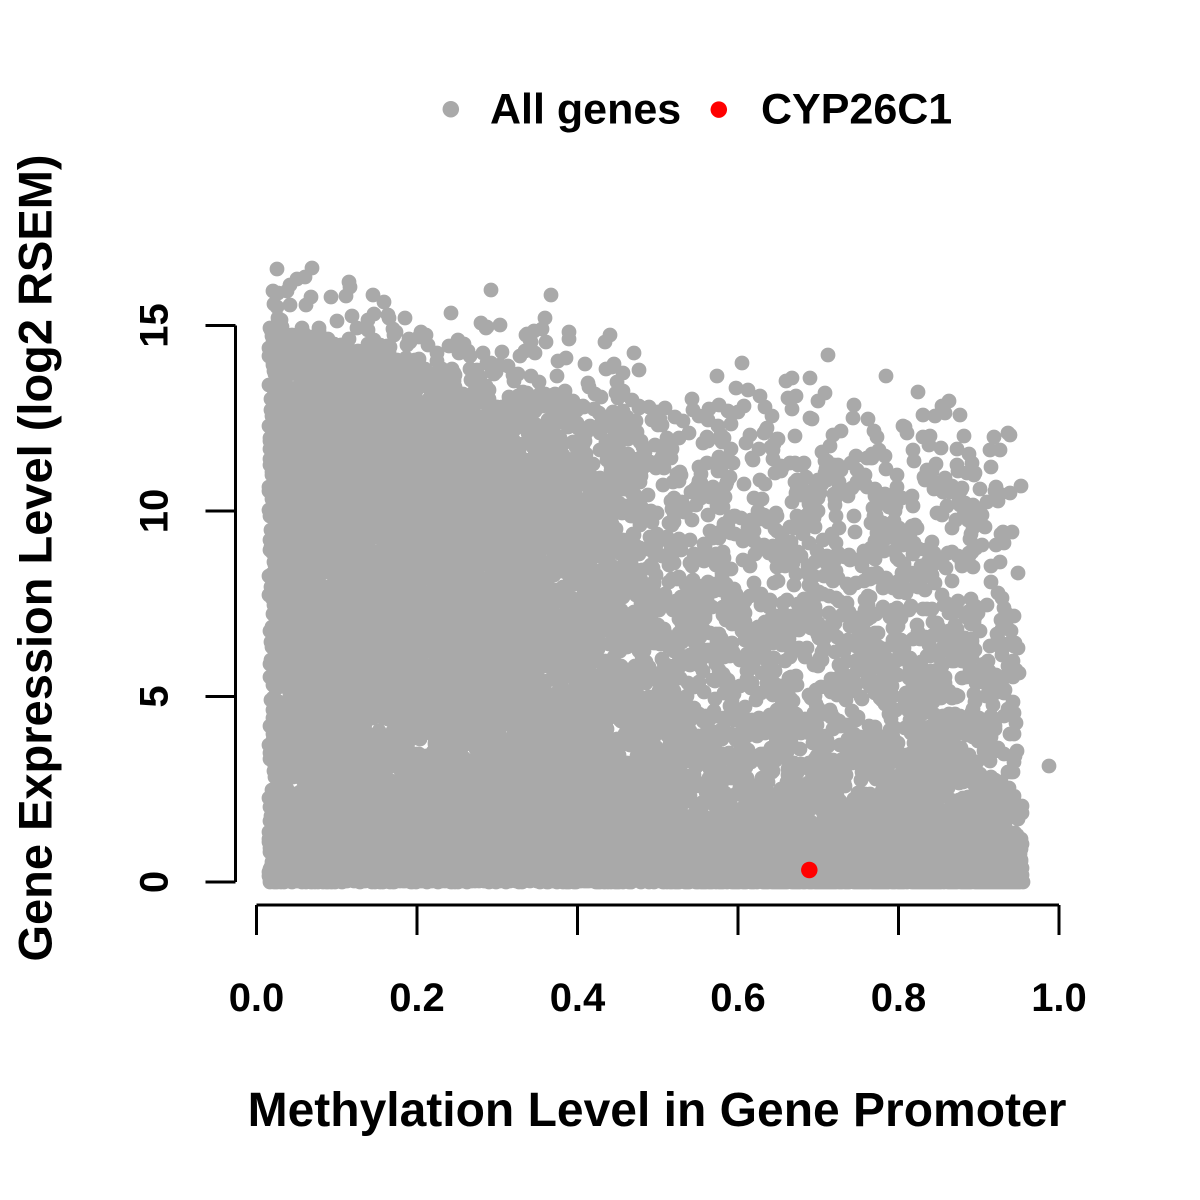  Describe the element at coordinates (257, 998) in the screenshot. I see `svg-text: 0.0` at that location.